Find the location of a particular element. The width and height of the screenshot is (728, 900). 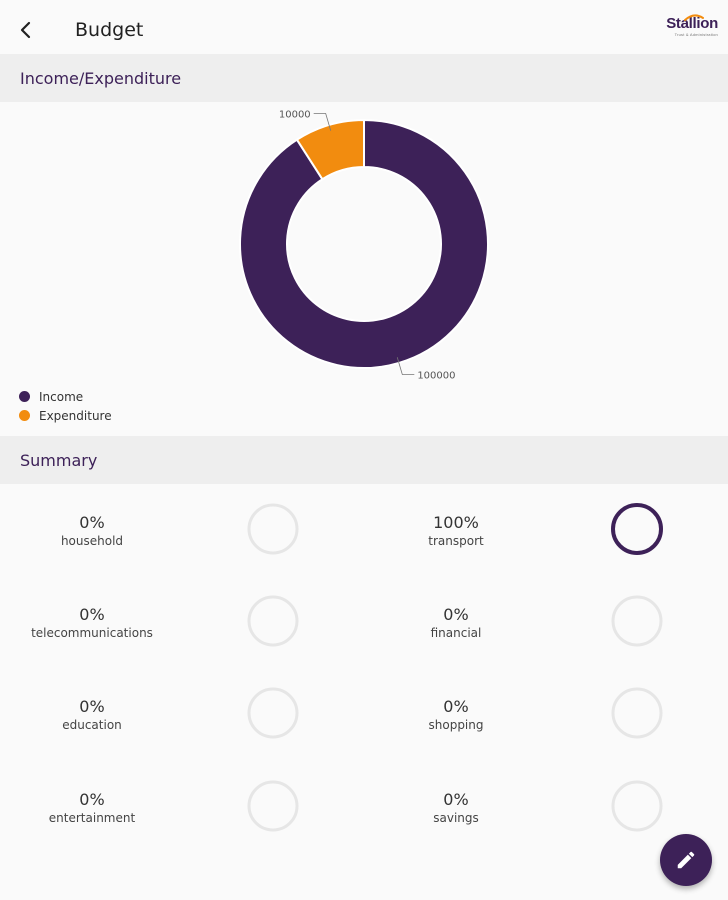

summary-category-label: shopping is located at coordinates (456, 725).